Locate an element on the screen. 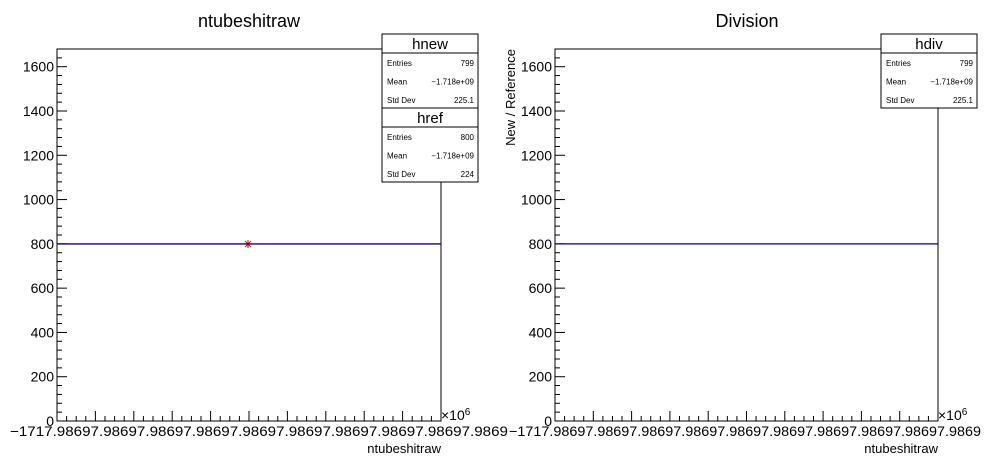 The width and height of the screenshot is (996, 472). stat-box-title: hnew is located at coordinates (430, 44).